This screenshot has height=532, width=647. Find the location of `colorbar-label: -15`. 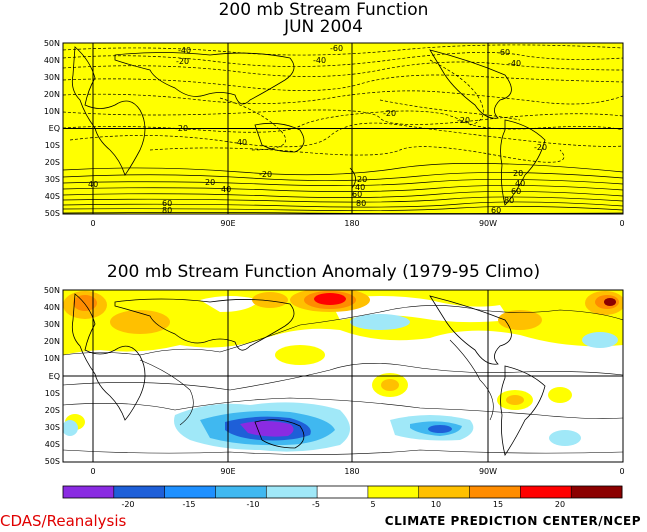

colorbar-label: -15 is located at coordinates (188, 504).